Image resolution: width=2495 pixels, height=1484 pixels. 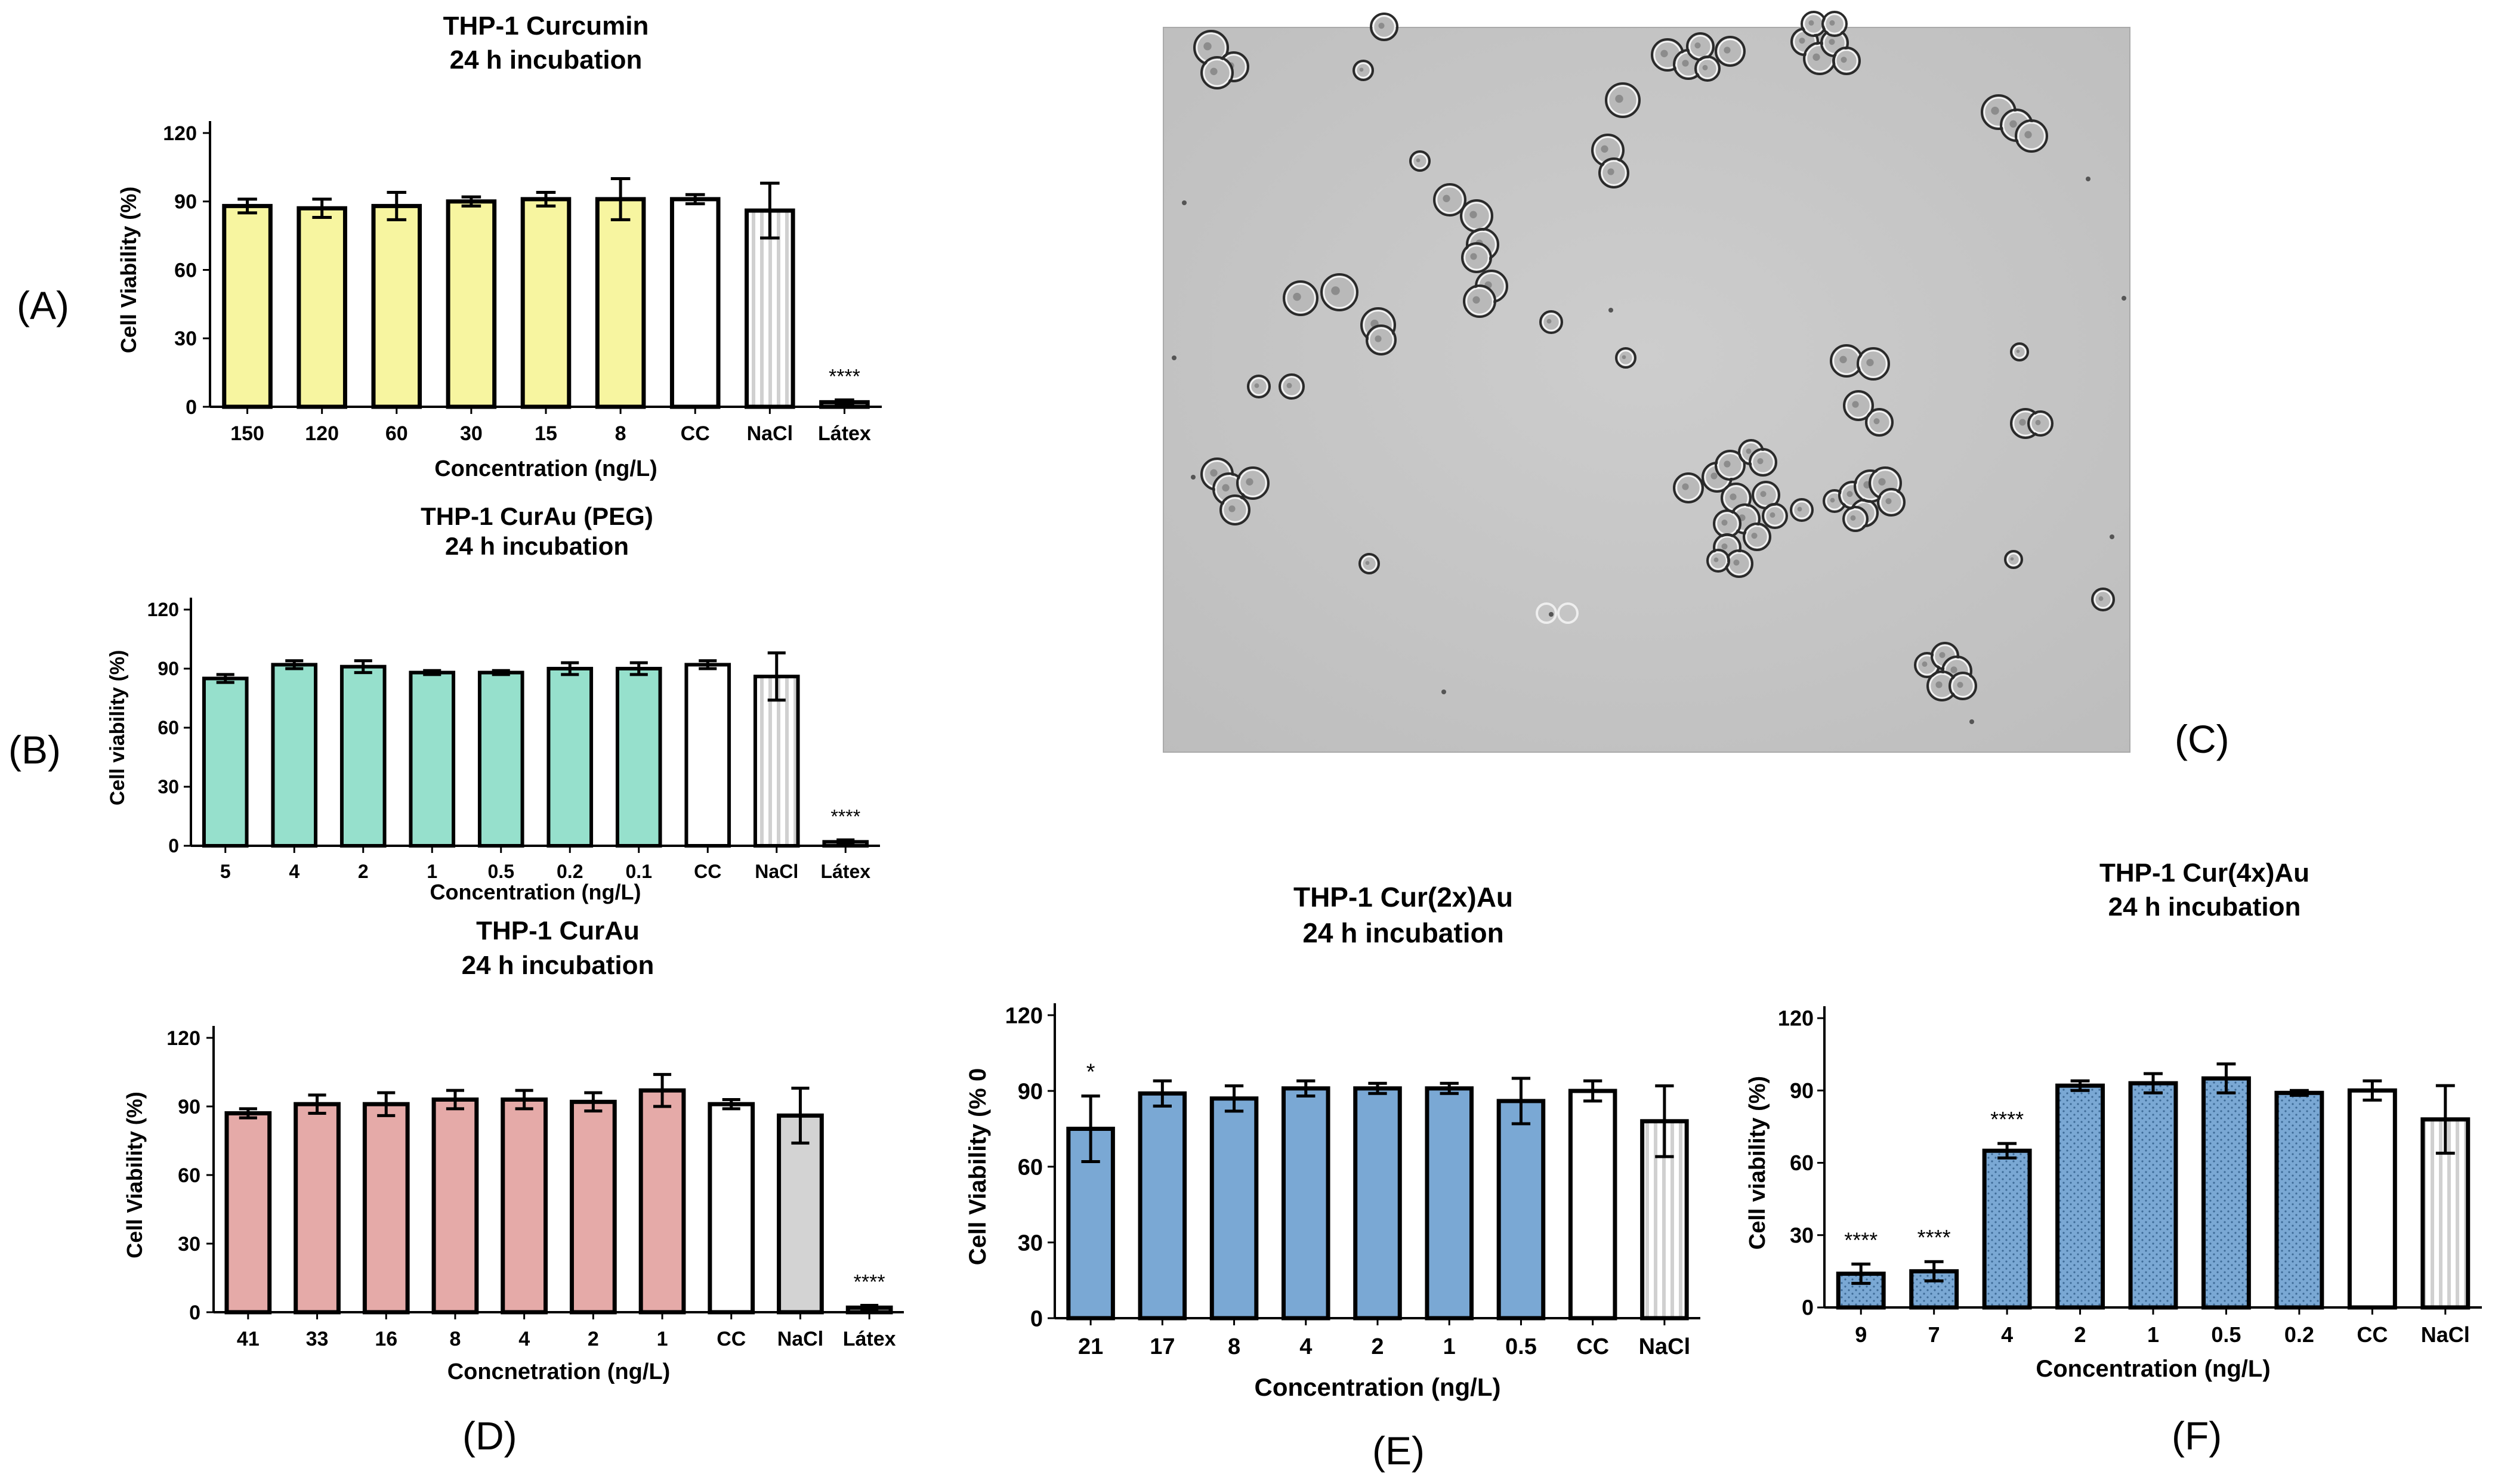 What do you see at coordinates (1378, 1387) in the screenshot?
I see `x-axis-label: Concentration (ng/L)` at bounding box center [1378, 1387].